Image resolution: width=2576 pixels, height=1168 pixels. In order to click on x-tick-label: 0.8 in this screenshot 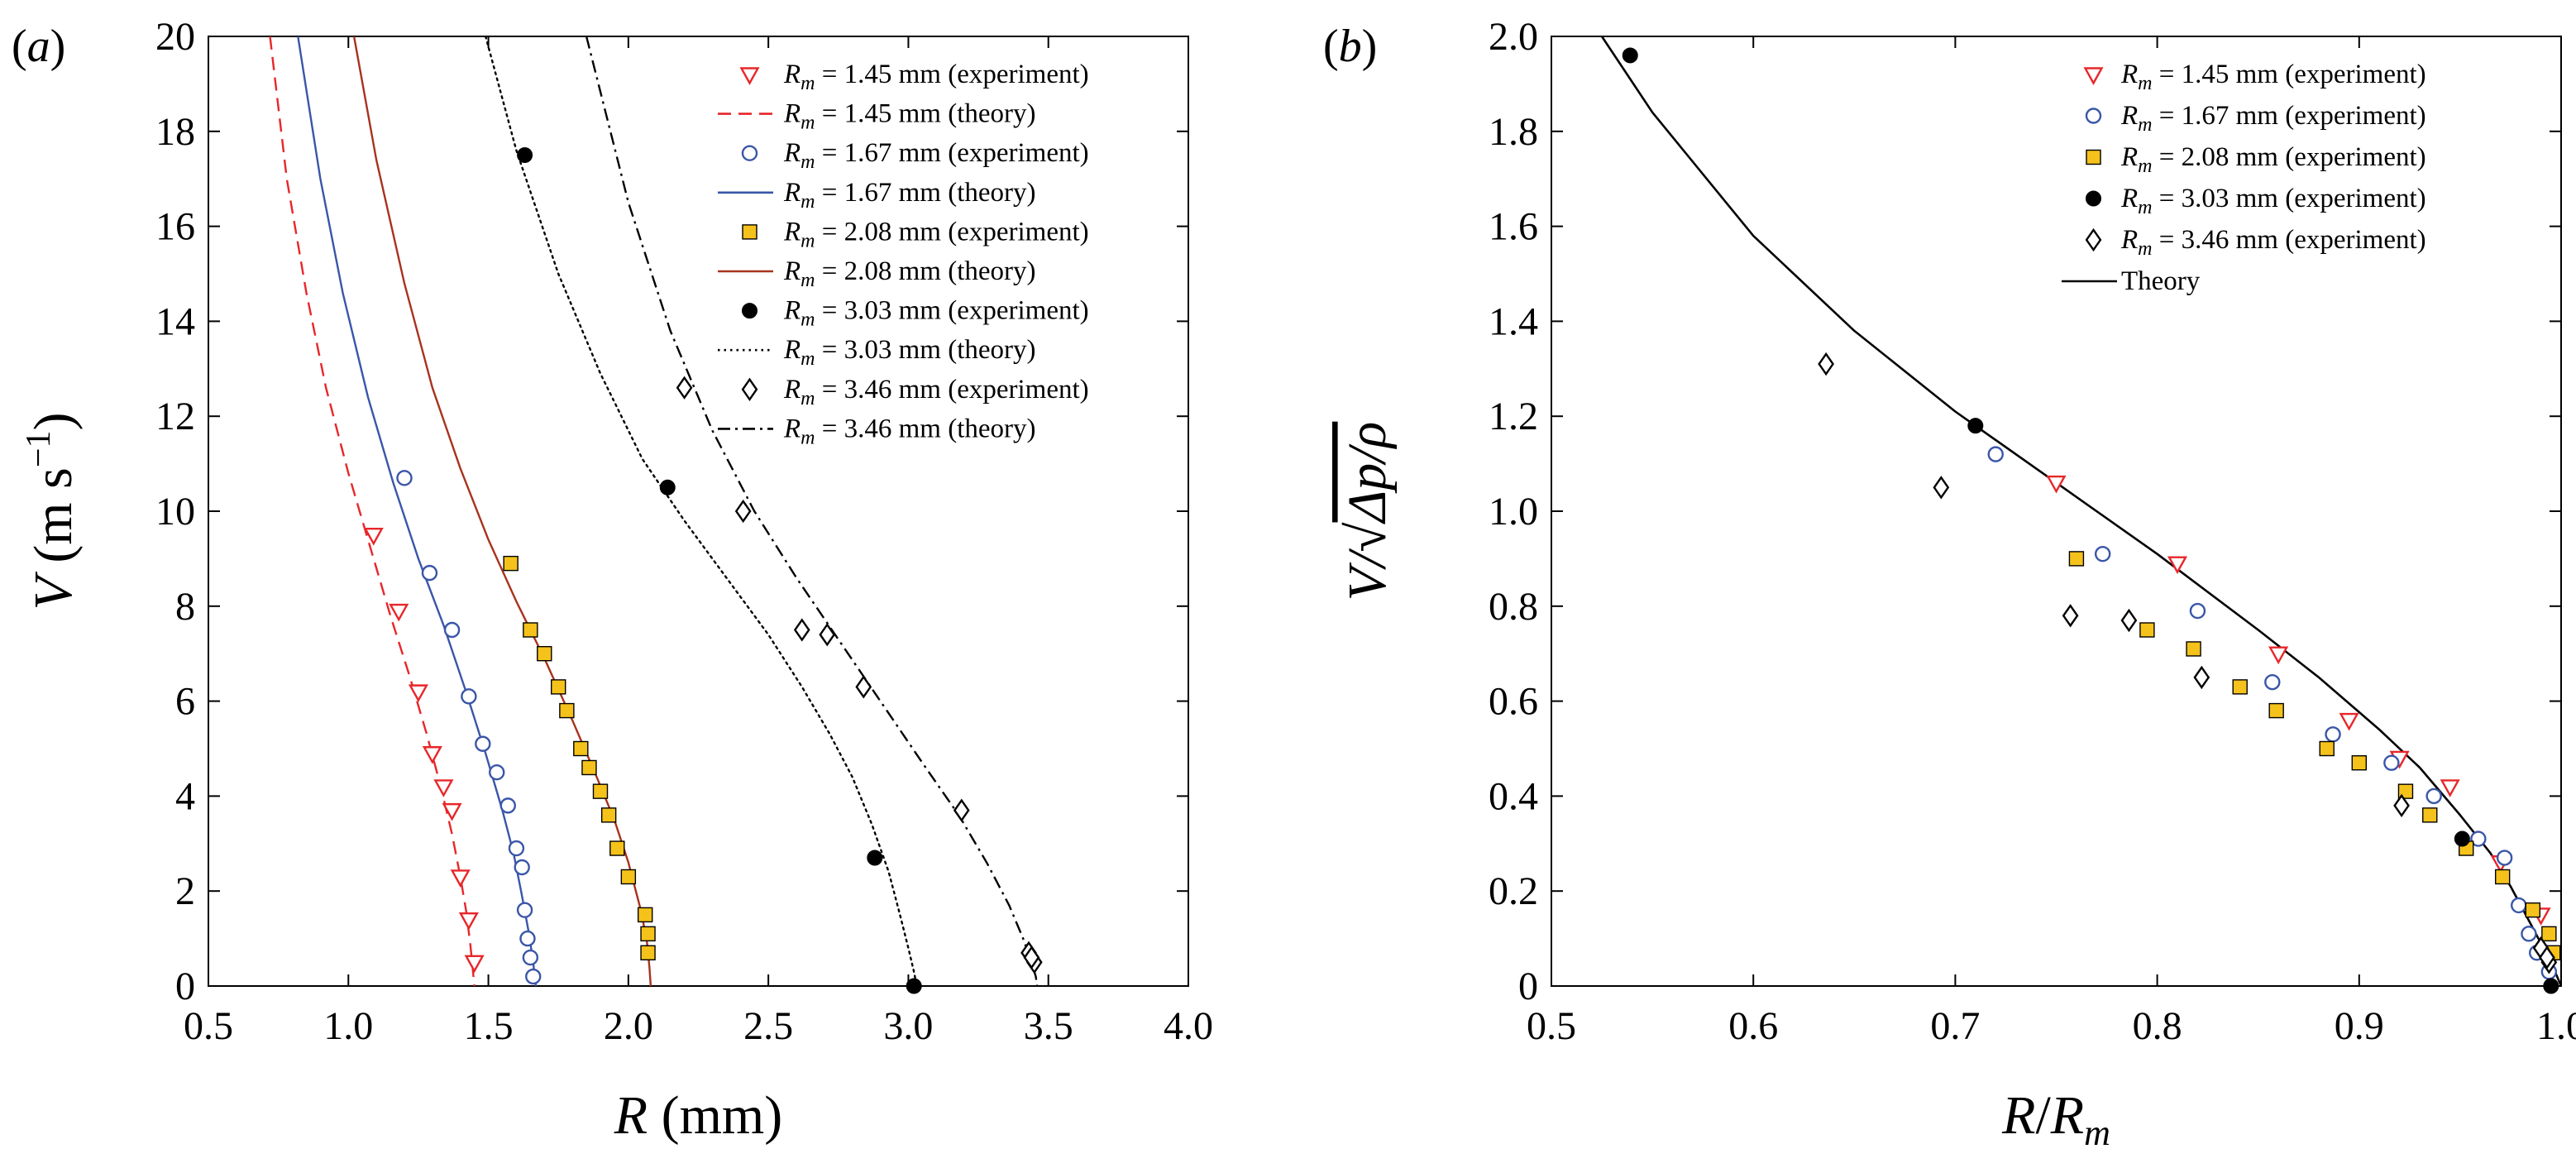, I will do `click(2157, 1026)`.